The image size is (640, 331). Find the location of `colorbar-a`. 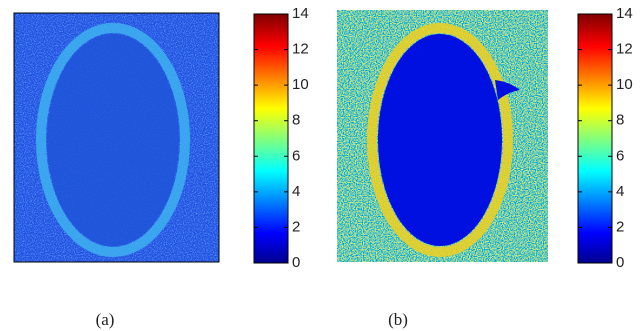

colorbar-a is located at coordinates (271, 138).